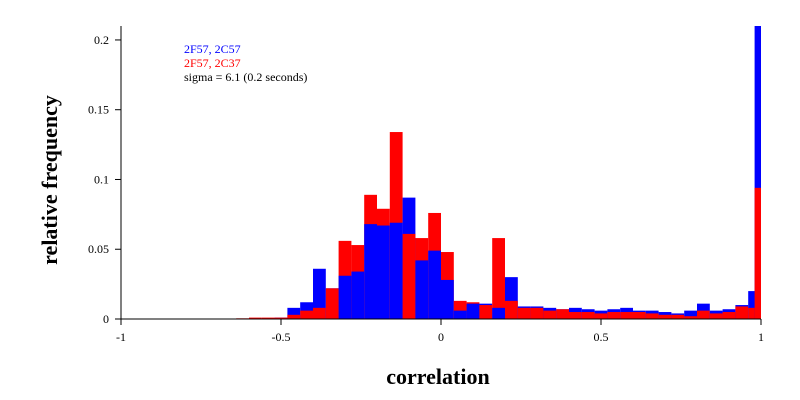 The image size is (800, 400). Describe the element at coordinates (245, 77) in the screenshot. I see `sigma-annotation: sigma = 6.1 (0.2 seconds)` at that location.